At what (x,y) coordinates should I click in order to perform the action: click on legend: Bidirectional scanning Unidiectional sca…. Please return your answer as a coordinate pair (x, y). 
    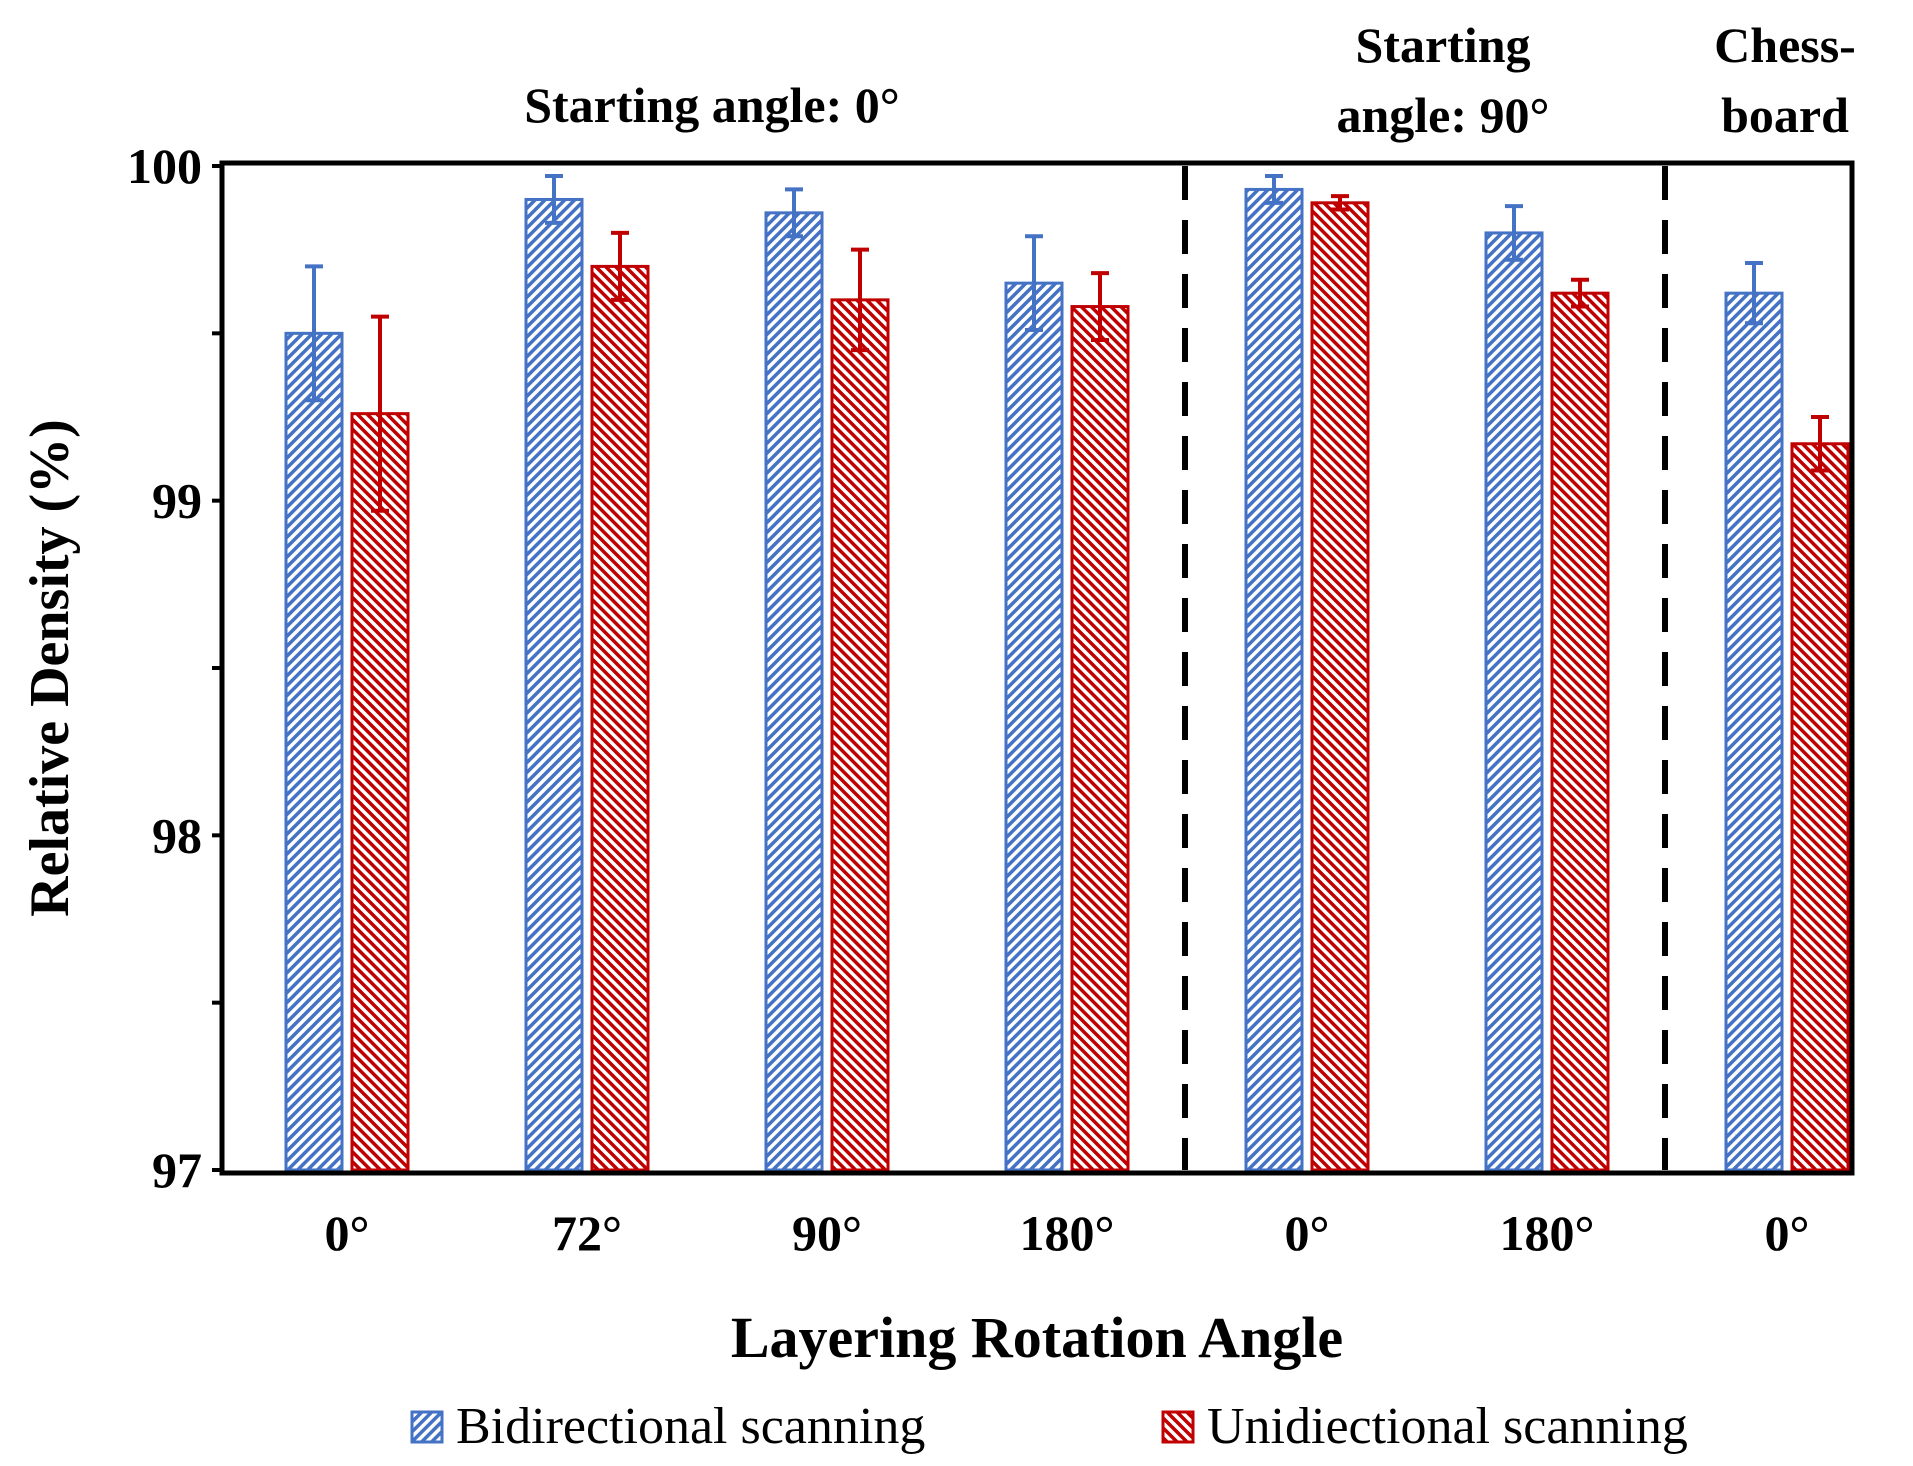
    Looking at the image, I should click on (1049, 1426).